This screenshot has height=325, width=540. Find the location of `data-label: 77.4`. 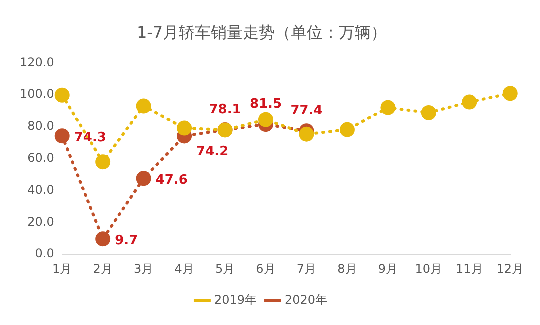

data-label: 77.4 is located at coordinates (306, 111).